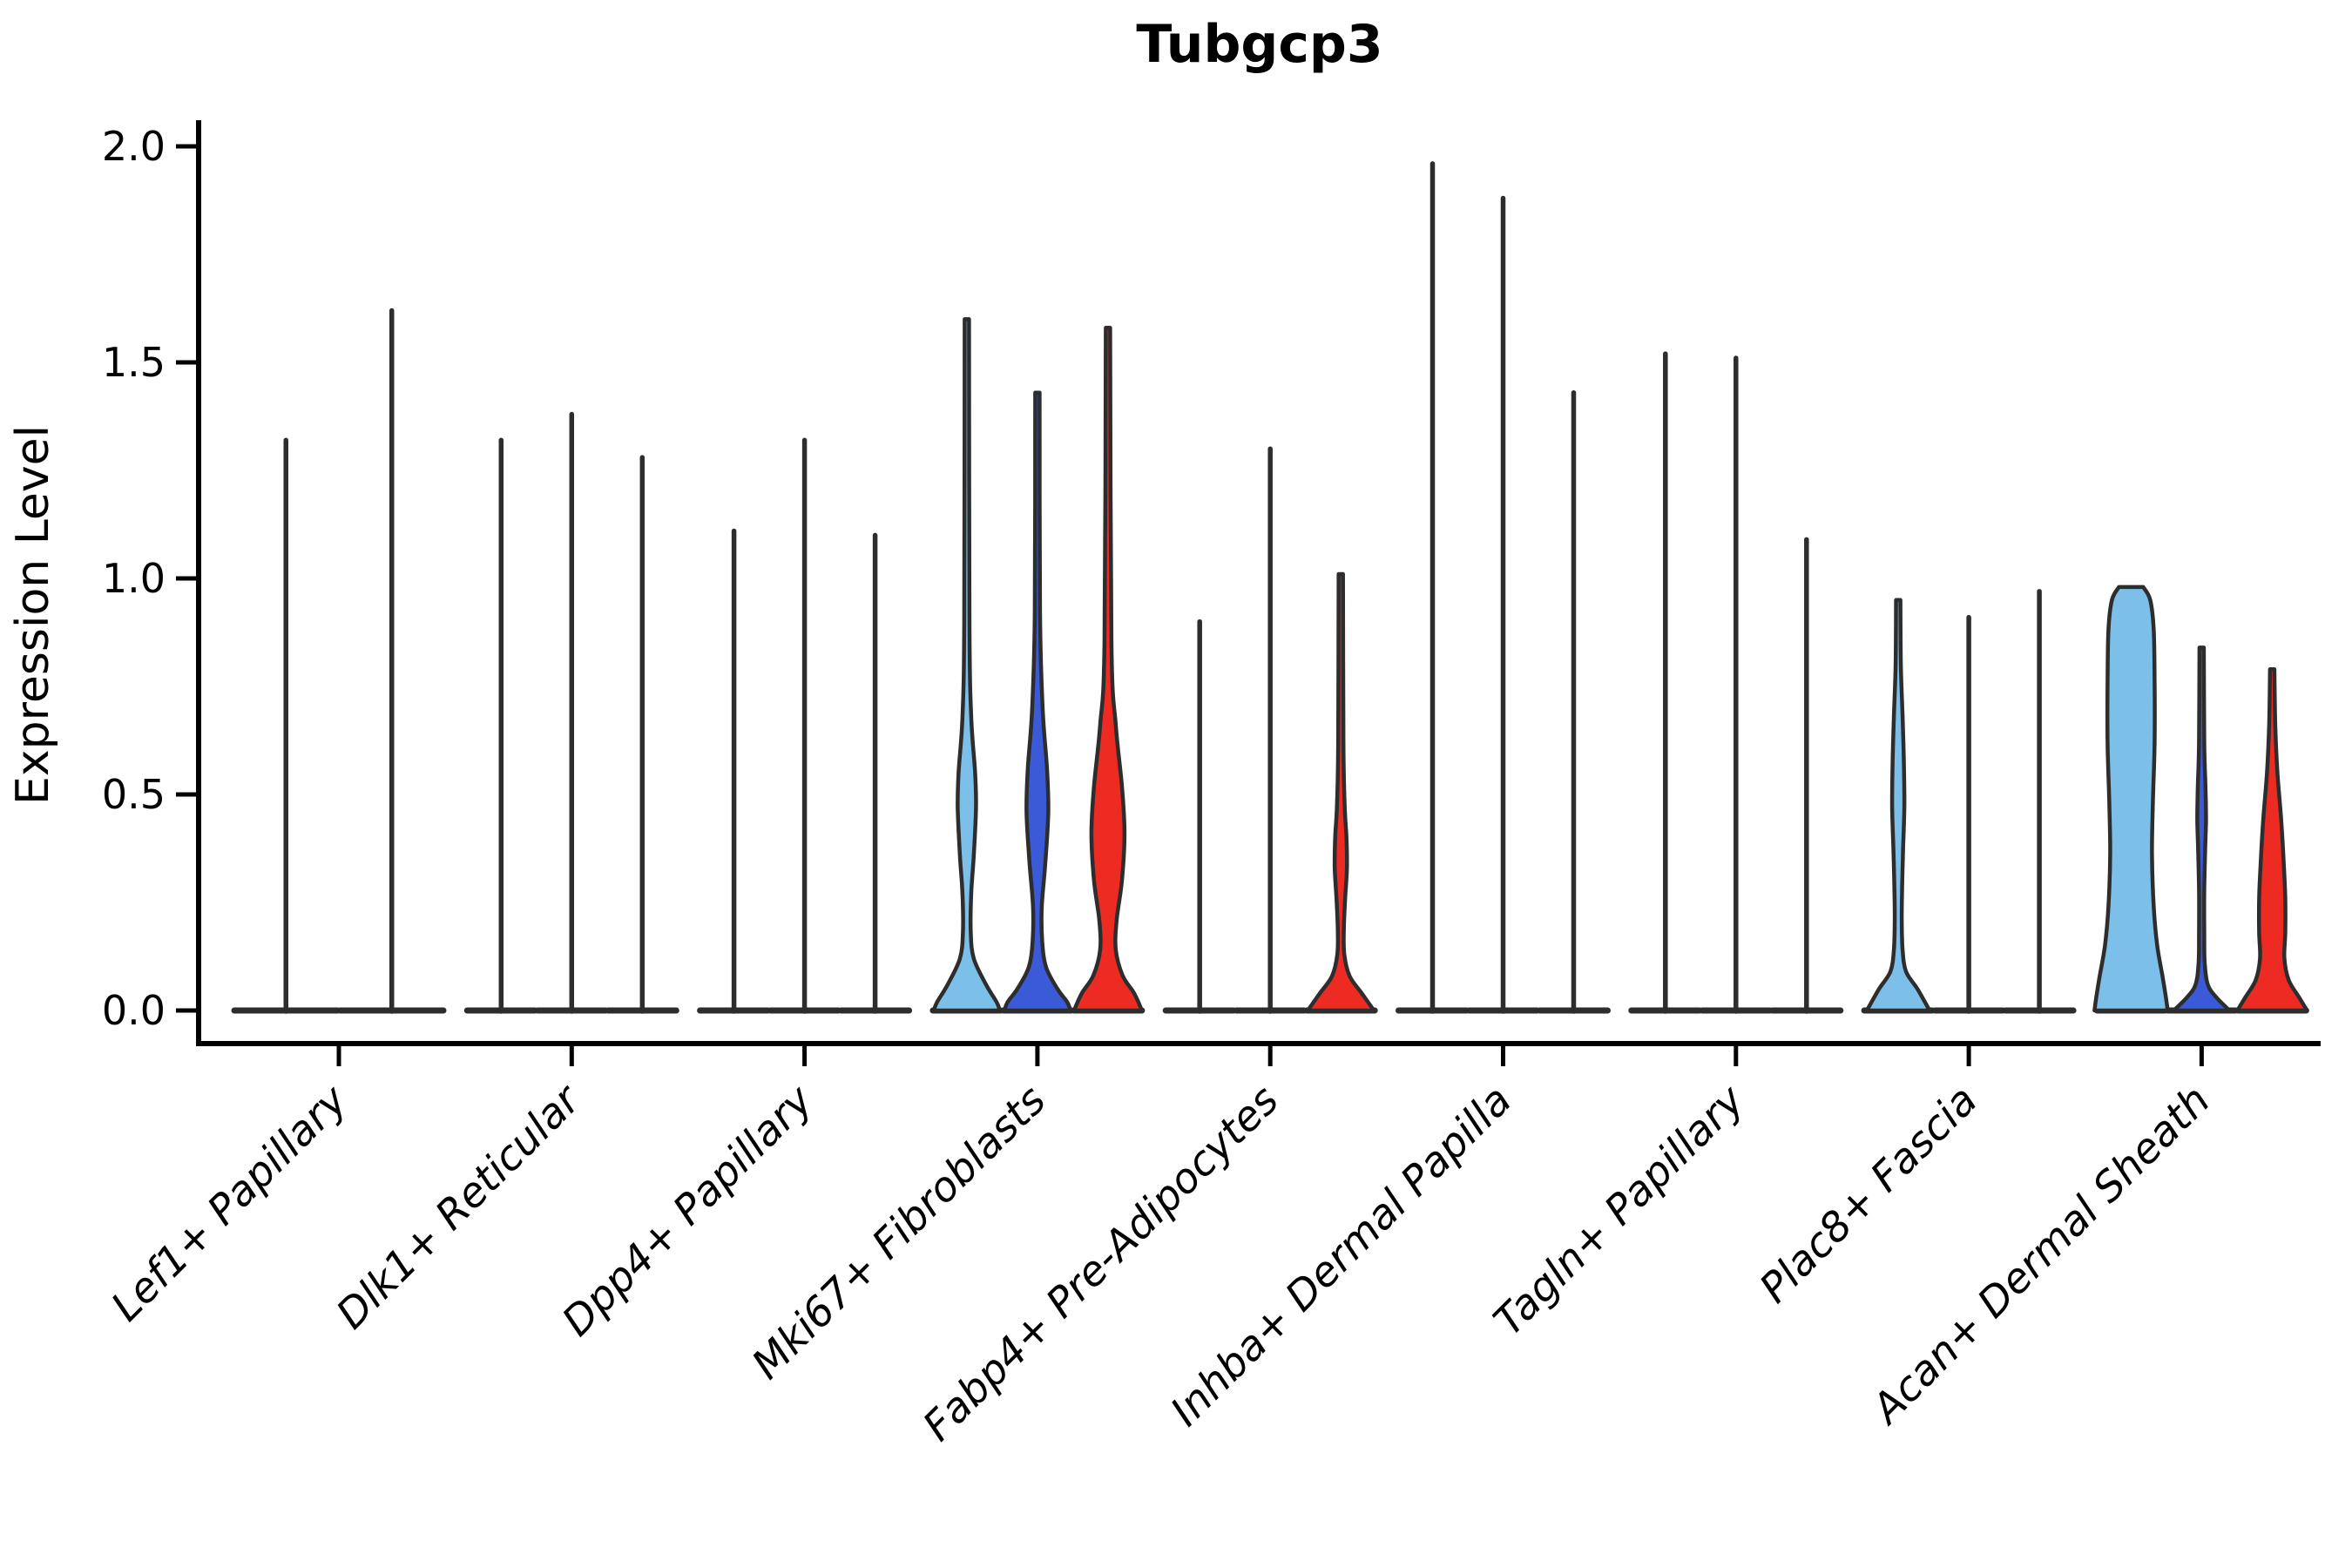 The width and height of the screenshot is (2352, 1568). Describe the element at coordinates (1260, 44) in the screenshot. I see `chart-title: Tubgcp3` at that location.